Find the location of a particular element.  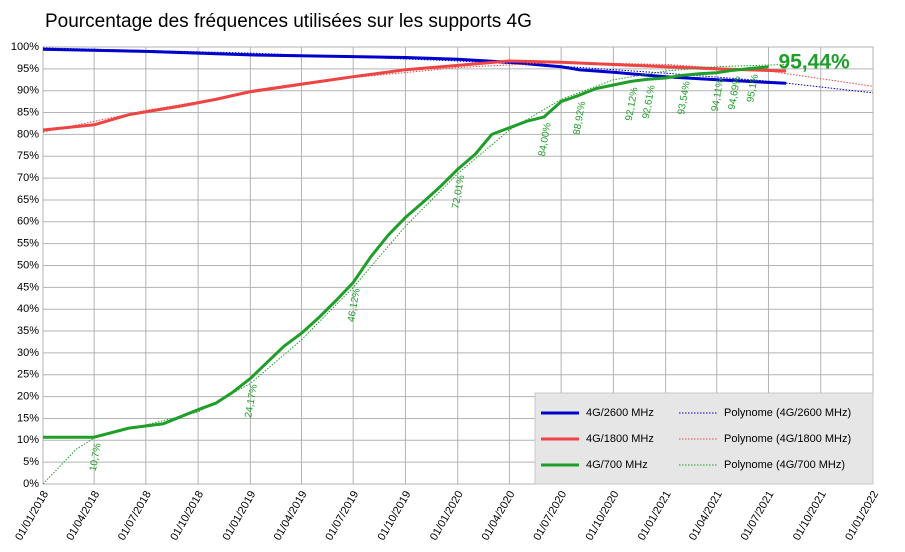

legend-label: 4G/2600 MHz is located at coordinates (620, 413).